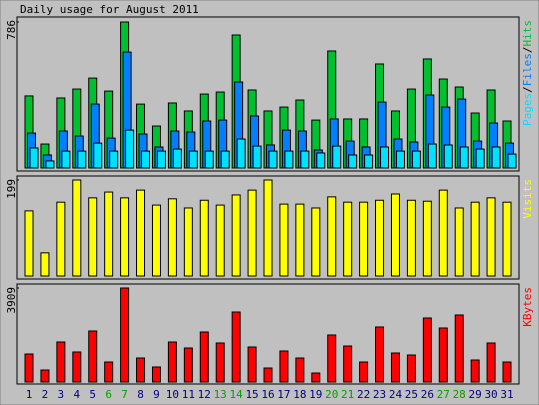 This screenshot has width=539, height=405. Describe the element at coordinates (188, 394) in the screenshot. I see `x-tick-label: 11` at that location.